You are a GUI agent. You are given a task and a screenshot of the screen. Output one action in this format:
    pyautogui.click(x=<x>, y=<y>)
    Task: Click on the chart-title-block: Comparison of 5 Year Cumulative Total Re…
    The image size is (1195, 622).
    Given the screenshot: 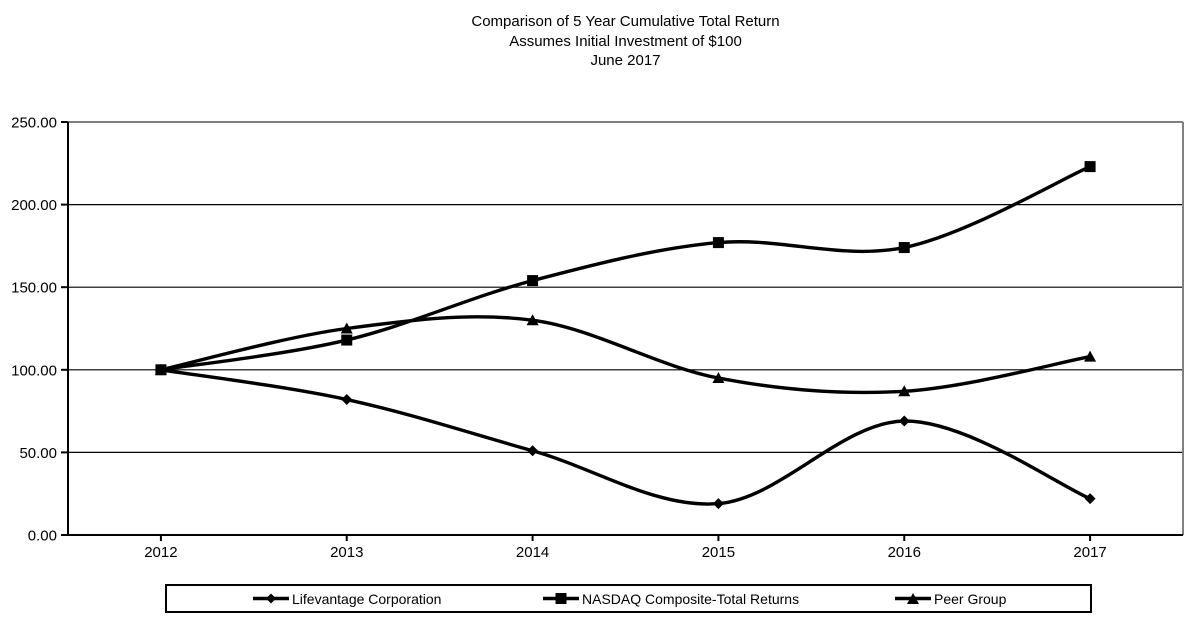 What is the action you would take?
    pyautogui.click(x=625, y=41)
    